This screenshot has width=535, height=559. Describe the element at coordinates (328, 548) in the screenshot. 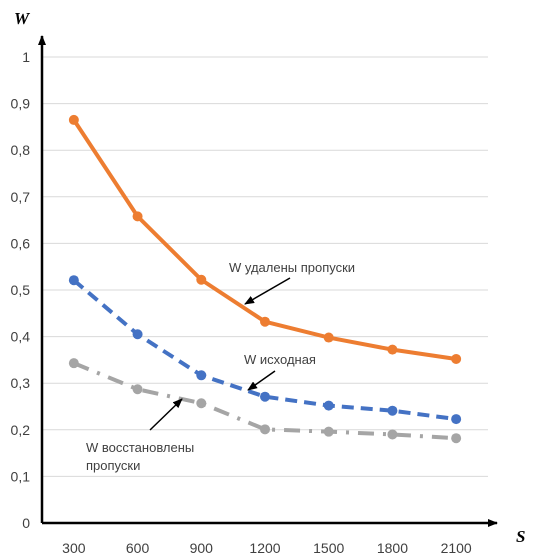

I see `x-tick-label: 1500` at that location.